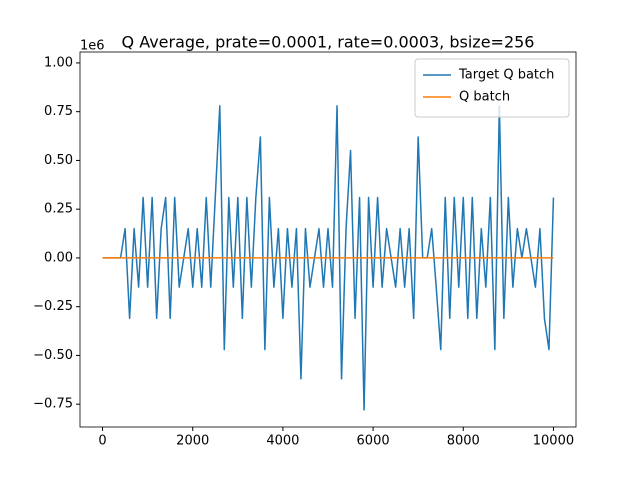 This screenshot has height=480, width=640. Describe the element at coordinates (53, 355) in the screenshot. I see `y-tick-label: −0.50` at that location.